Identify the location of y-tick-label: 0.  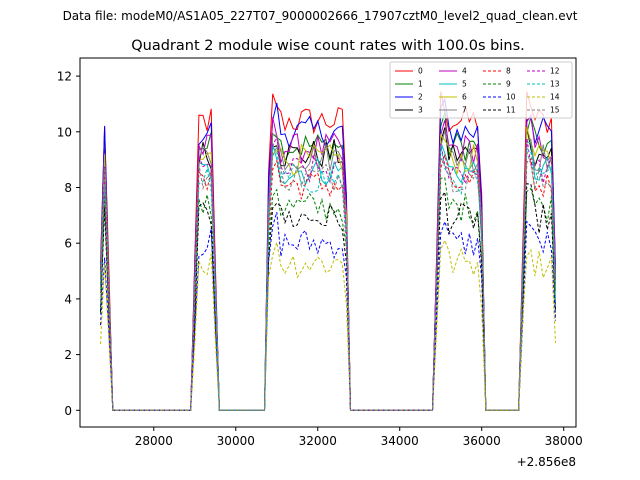
(68, 411).